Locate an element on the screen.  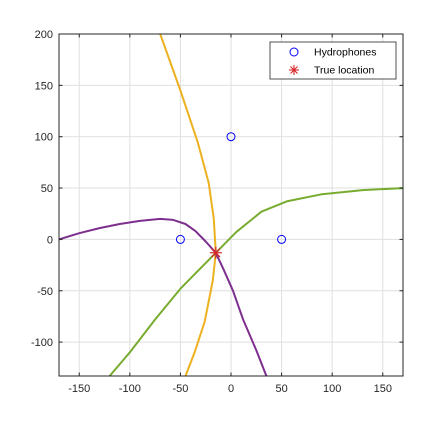
x-tick-label: 0 is located at coordinates (231, 389).